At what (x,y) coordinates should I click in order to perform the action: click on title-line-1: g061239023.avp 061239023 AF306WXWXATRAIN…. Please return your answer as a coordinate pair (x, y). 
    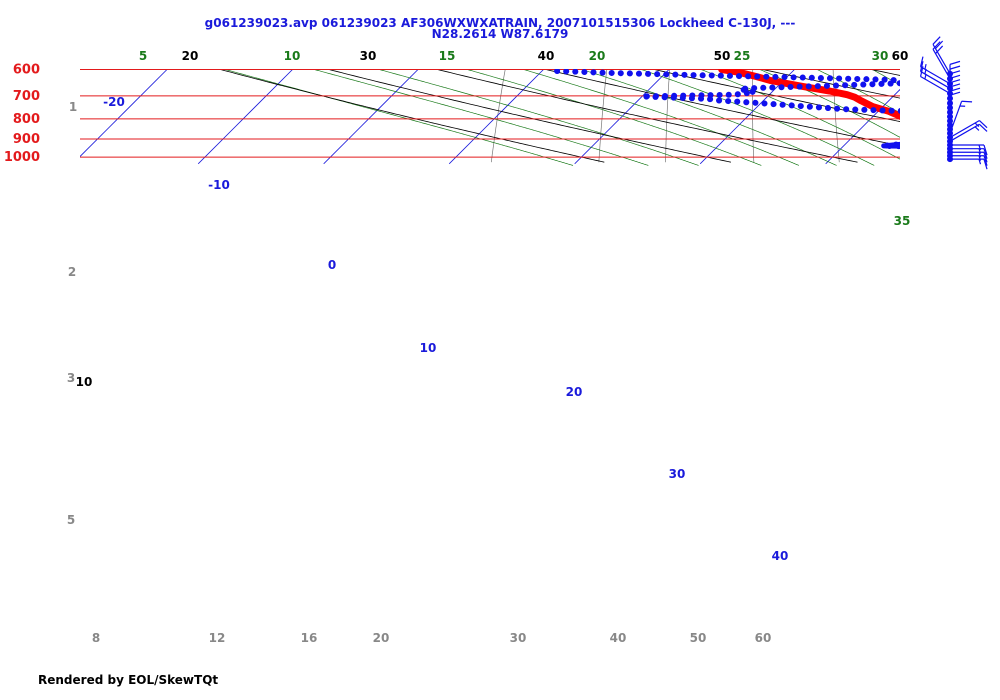
    Looking at the image, I should click on (500, 23).